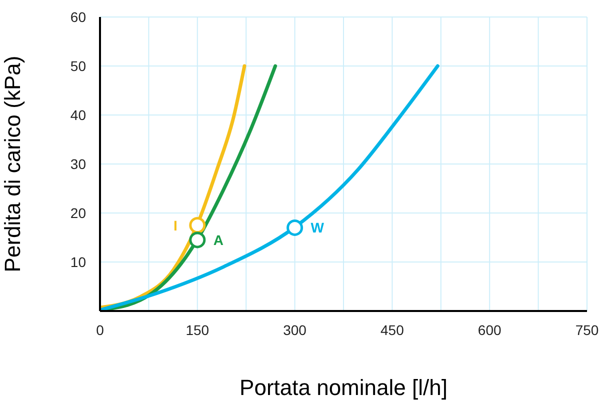 The width and height of the screenshot is (604, 403). Describe the element at coordinates (176, 225) in the screenshot. I see `series-label: I` at that location.